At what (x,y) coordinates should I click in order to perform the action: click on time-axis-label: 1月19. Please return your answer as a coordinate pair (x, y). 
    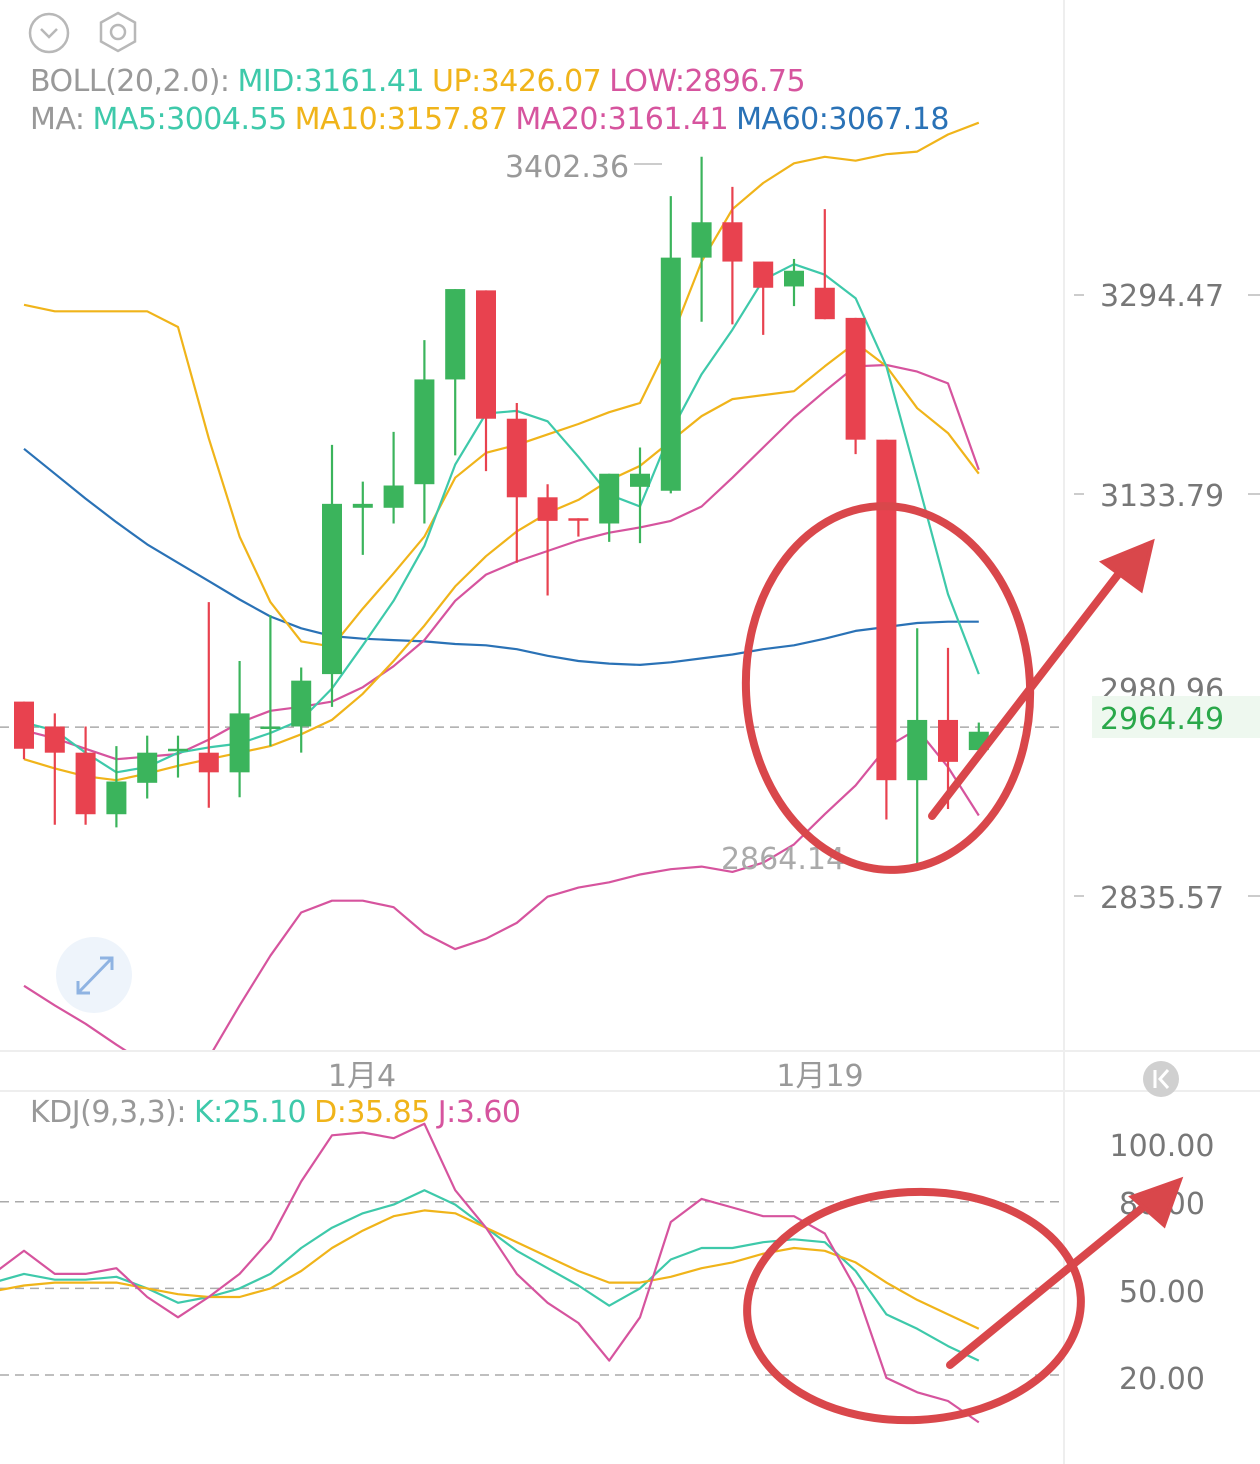
    Looking at the image, I should click on (819, 1076).